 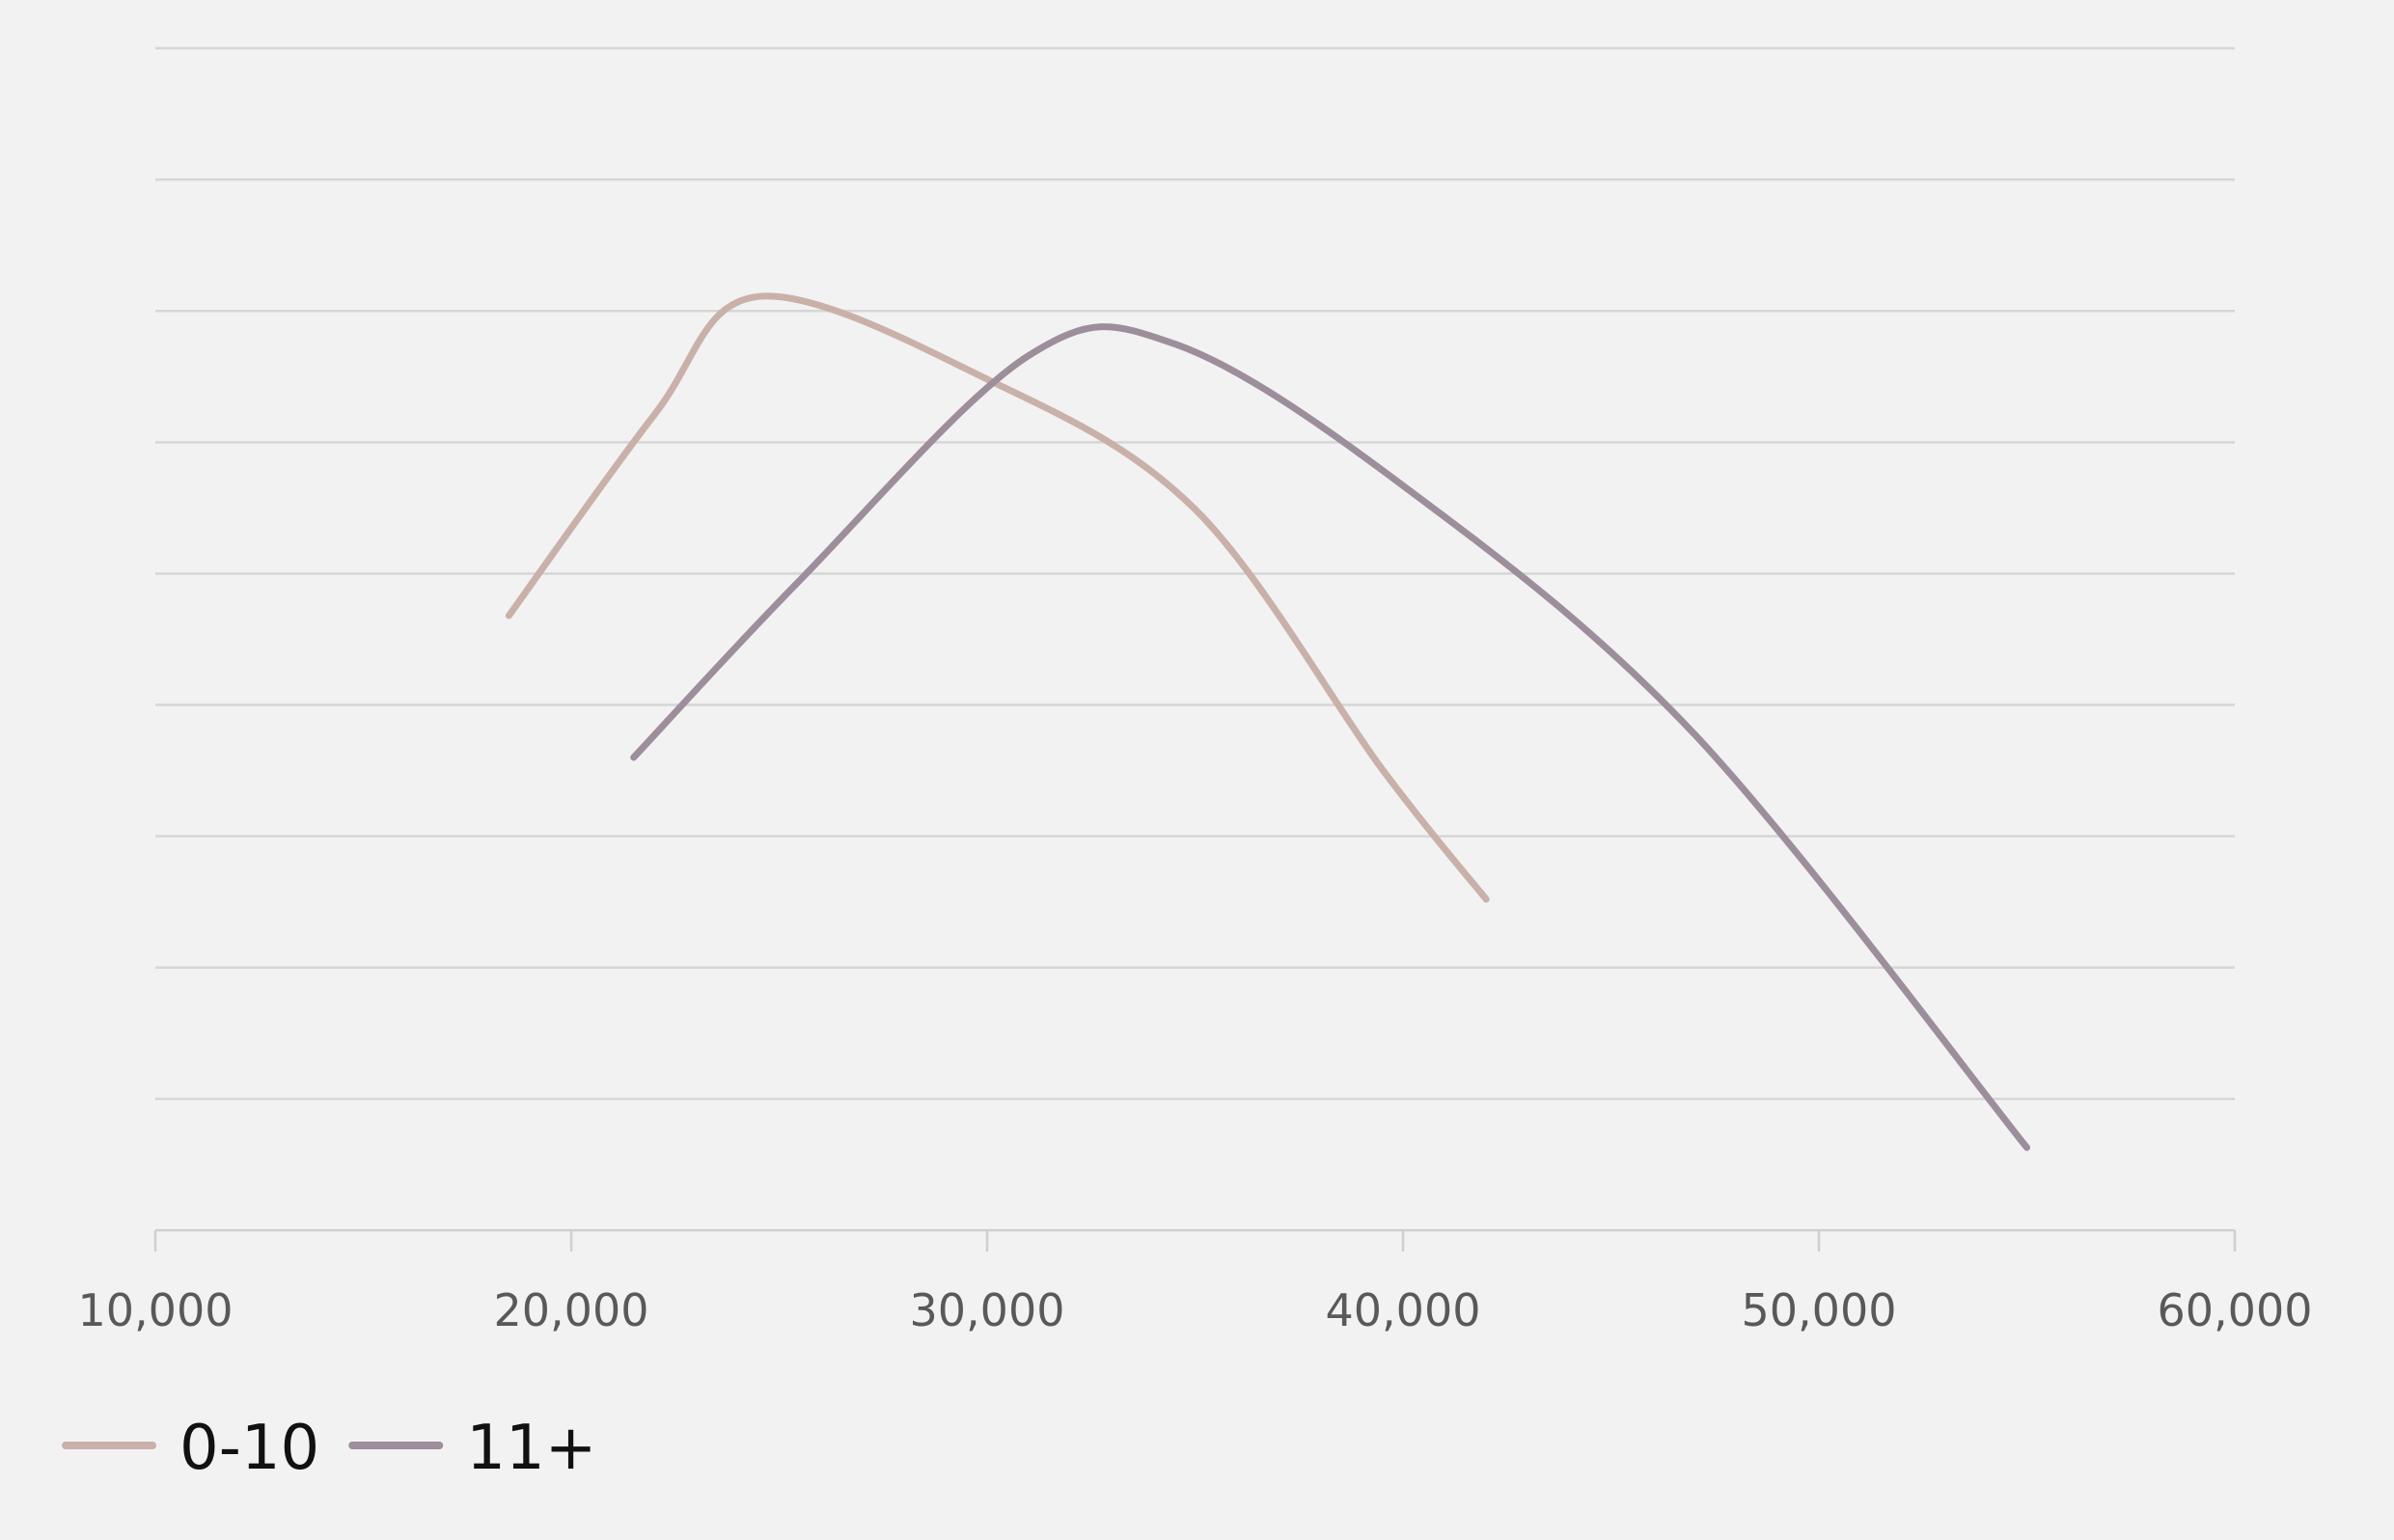 What do you see at coordinates (249, 1448) in the screenshot?
I see `legend-label: 0-10` at bounding box center [249, 1448].